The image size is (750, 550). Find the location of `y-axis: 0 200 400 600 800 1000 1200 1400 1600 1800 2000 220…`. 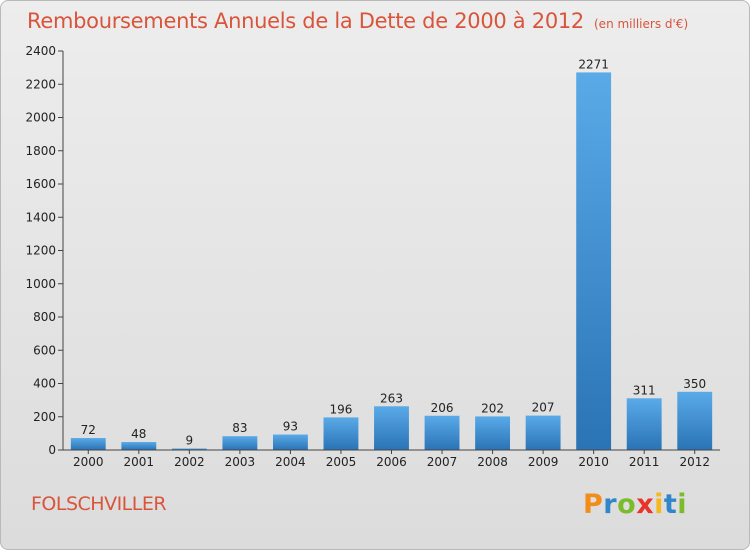

y-axis: 0 200 400 600 800 1000 1200 1400 1600 1800 2000 220… is located at coordinates (44, 250).